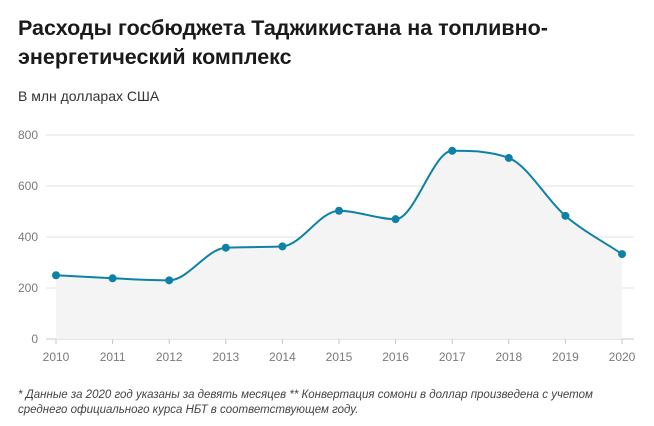 Image resolution: width=654 pixels, height=426 pixels. What do you see at coordinates (452, 357) in the screenshot?
I see `x-tick-label: 2017` at bounding box center [452, 357].